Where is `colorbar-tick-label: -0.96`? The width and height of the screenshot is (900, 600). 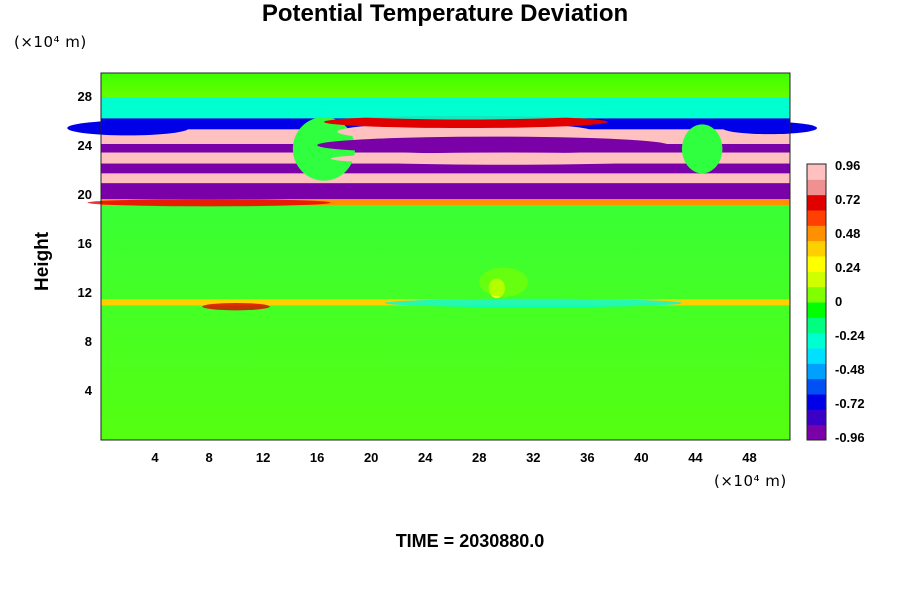
colorbar-tick-label: -0.96 is located at coordinates (850, 437).